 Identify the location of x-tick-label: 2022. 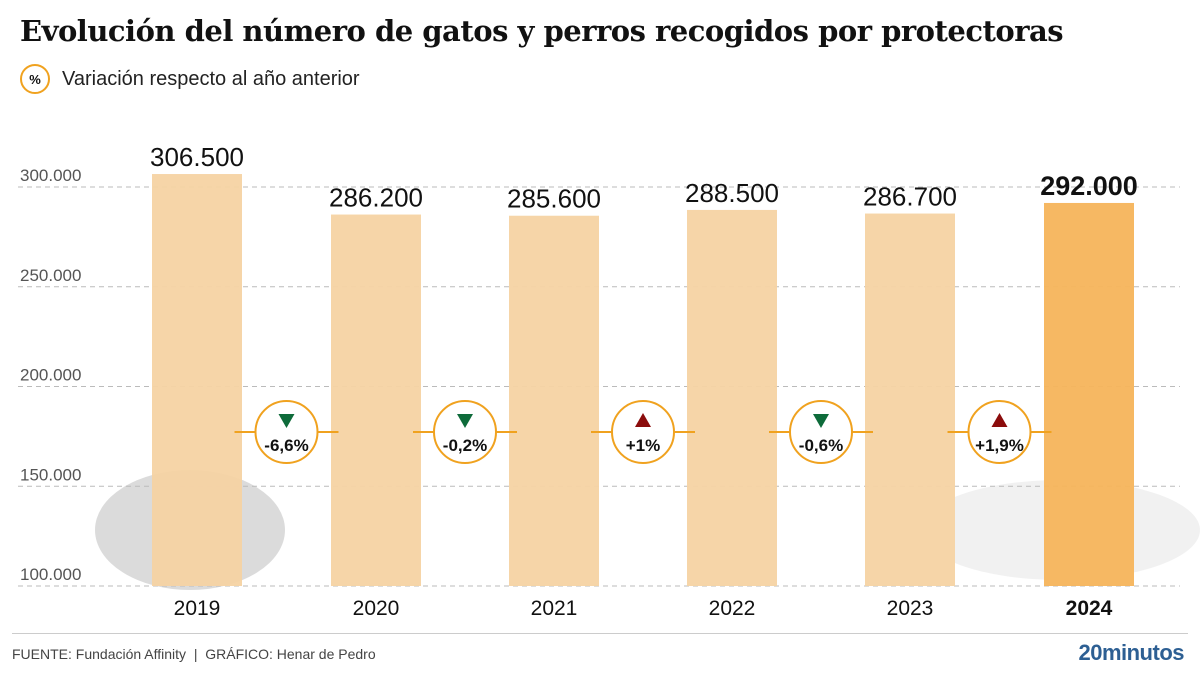
(732, 608).